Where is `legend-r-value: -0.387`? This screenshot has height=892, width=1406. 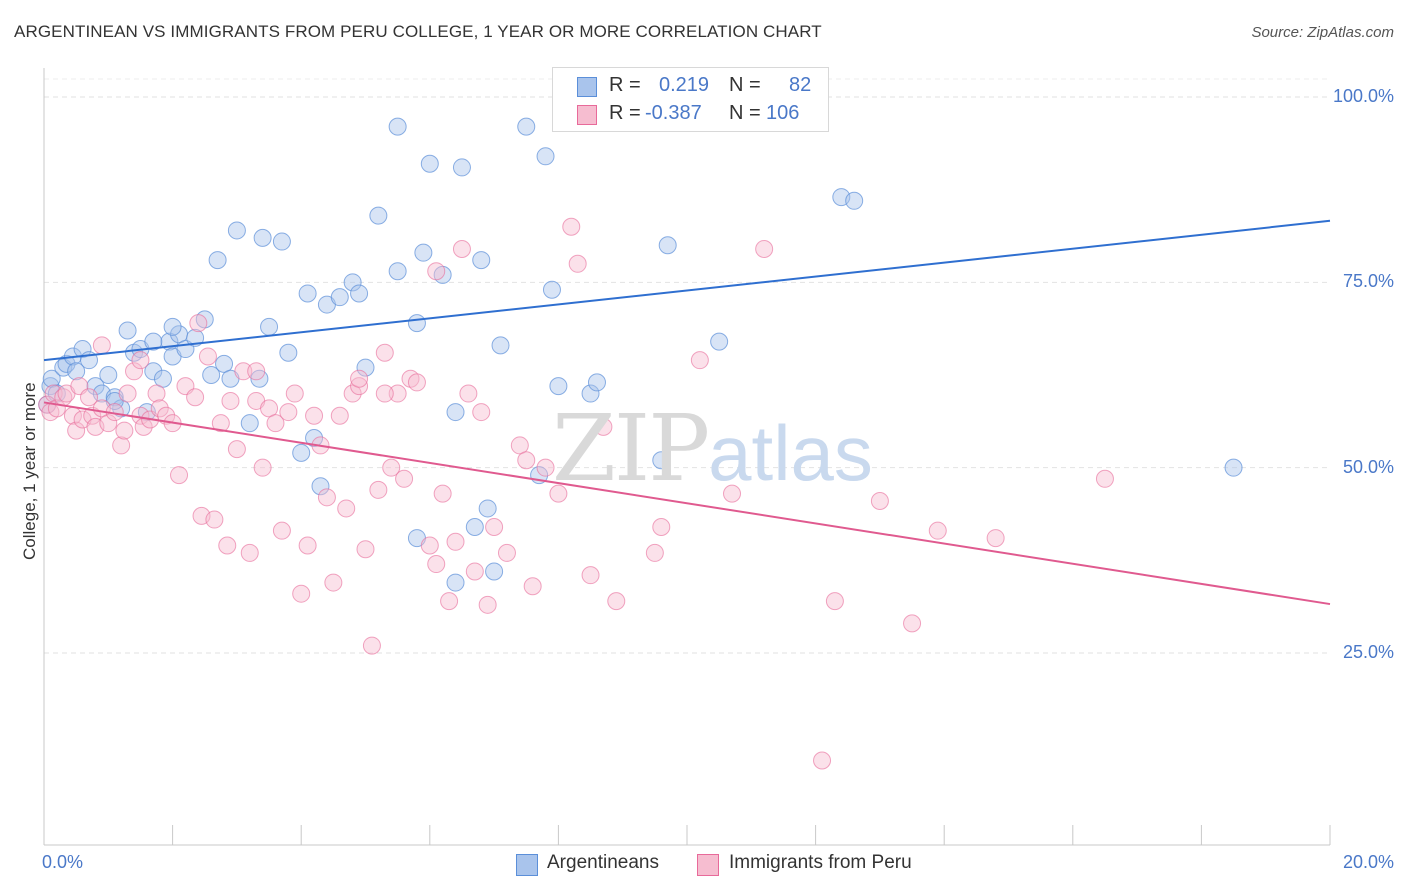 legend-r-value: -0.387 is located at coordinates (673, 113).